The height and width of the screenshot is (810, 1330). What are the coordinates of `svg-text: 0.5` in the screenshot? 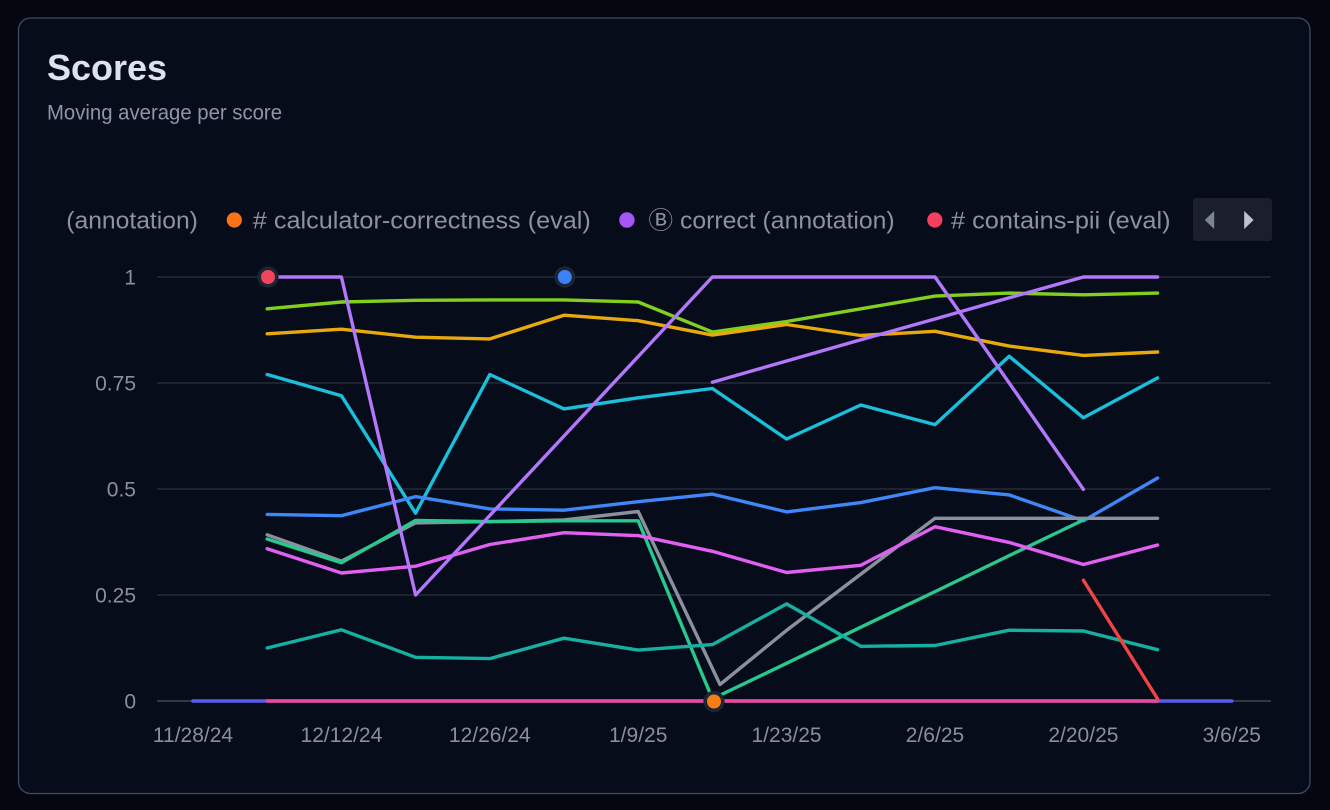 It's located at (121, 490).